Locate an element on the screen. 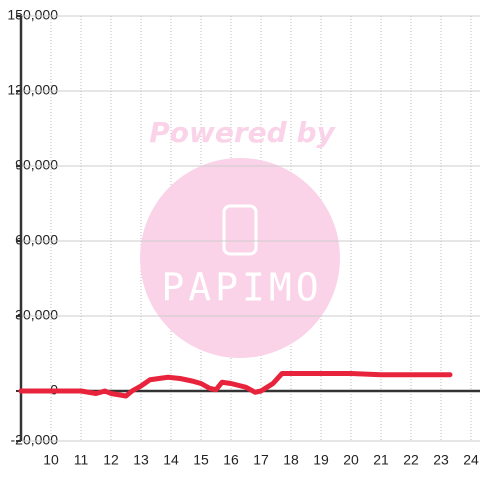 This screenshot has height=480, width=480. data-line is located at coordinates (235, 385).